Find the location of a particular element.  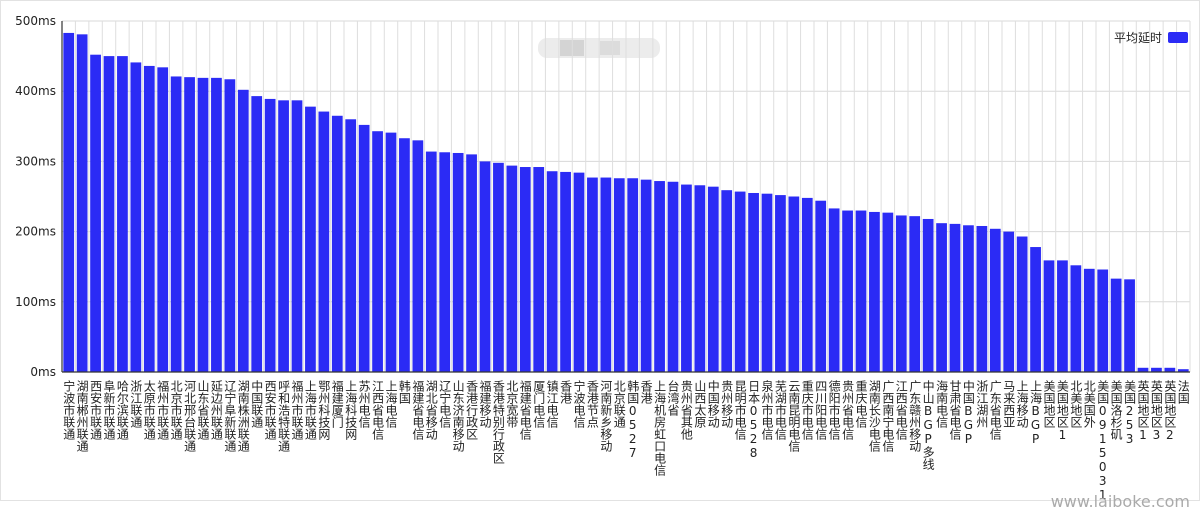

x-tick-label: 昆明市电信 is located at coordinates (740, 410).